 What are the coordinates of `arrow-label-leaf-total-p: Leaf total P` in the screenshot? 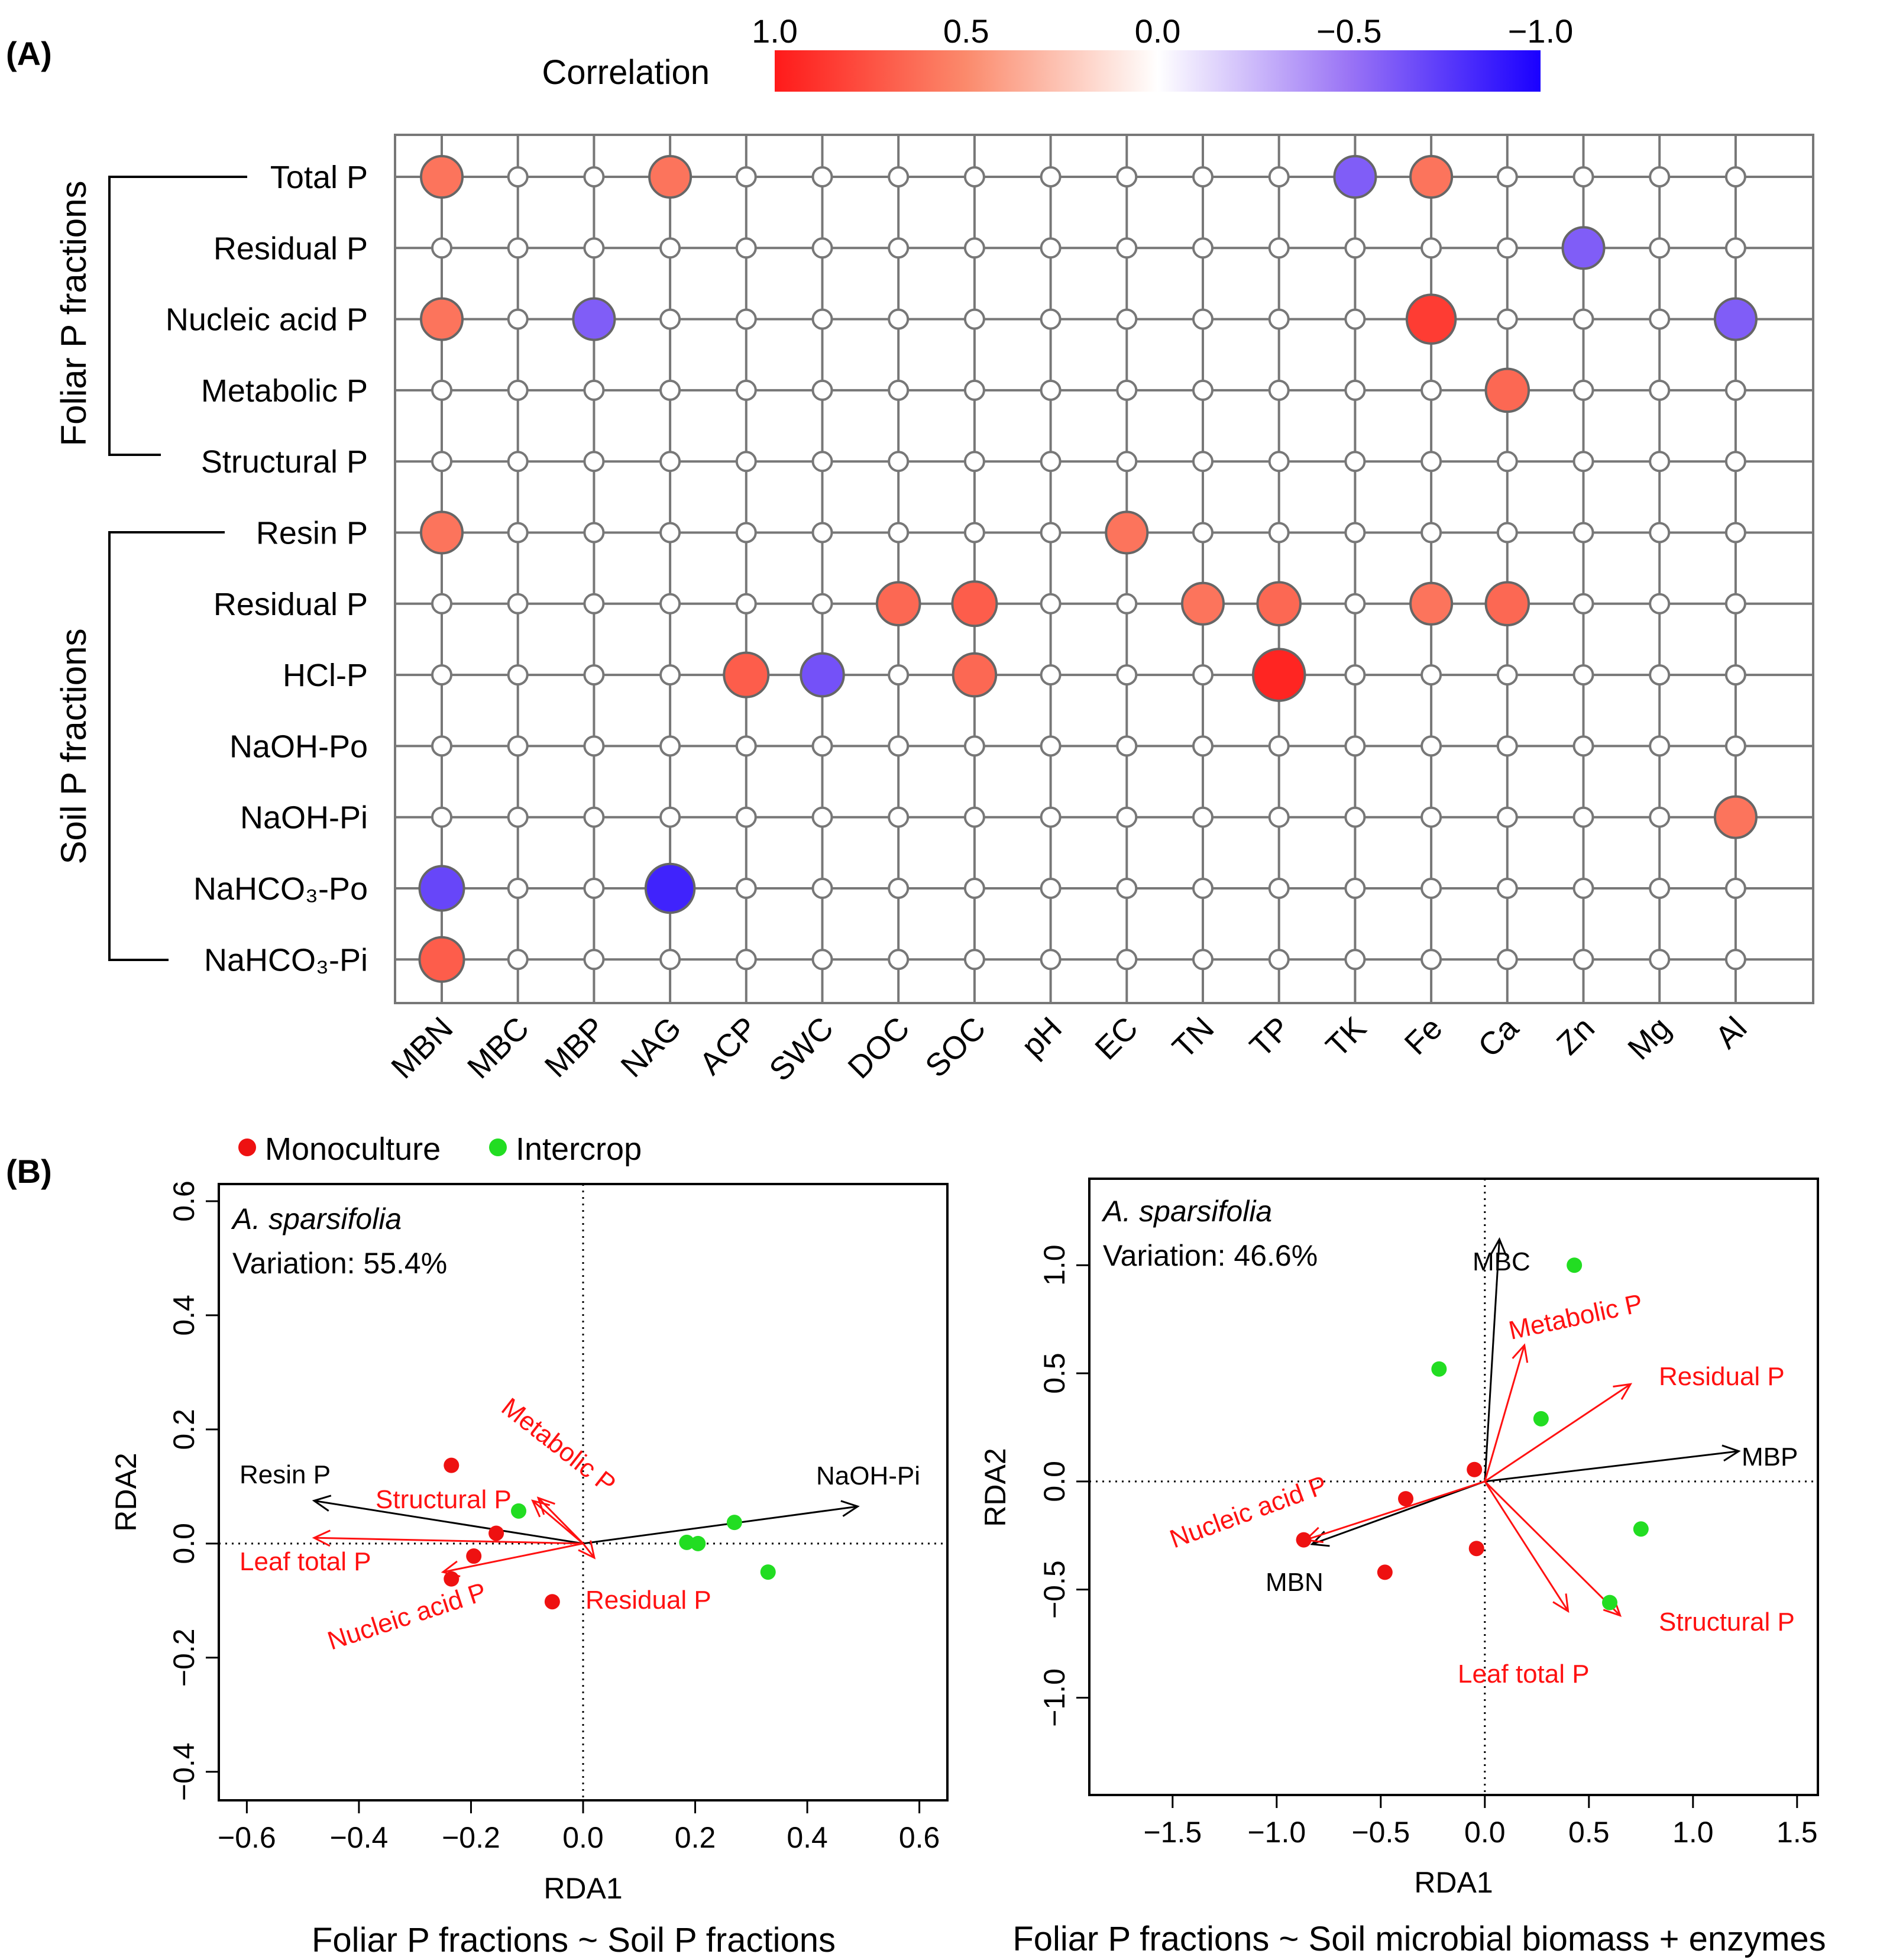 It's located at (305, 1561).